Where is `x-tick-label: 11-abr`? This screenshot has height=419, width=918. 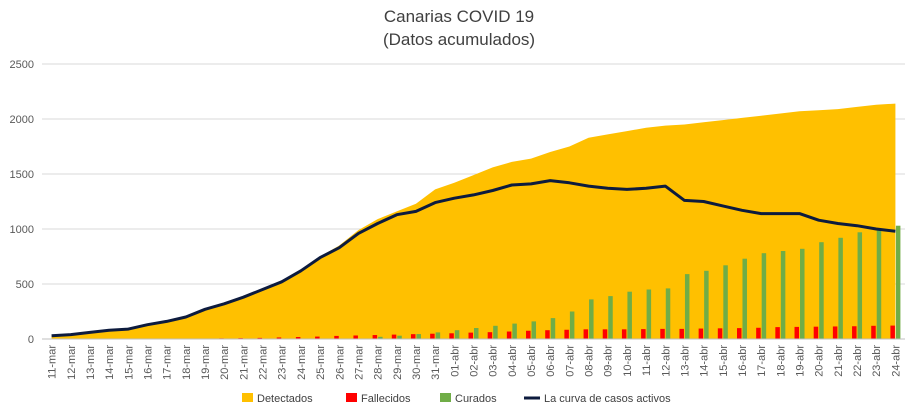 x-tick-label: 11-abr is located at coordinates (647, 360).